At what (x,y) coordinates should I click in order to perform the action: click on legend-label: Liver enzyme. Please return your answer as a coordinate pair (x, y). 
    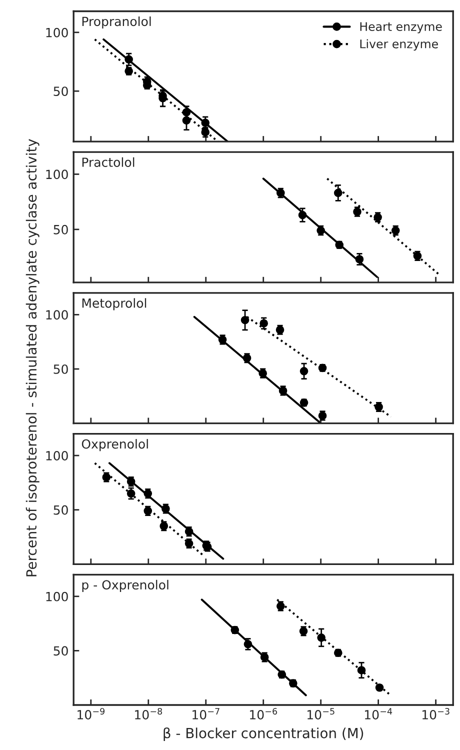
    Looking at the image, I should click on (399, 45).